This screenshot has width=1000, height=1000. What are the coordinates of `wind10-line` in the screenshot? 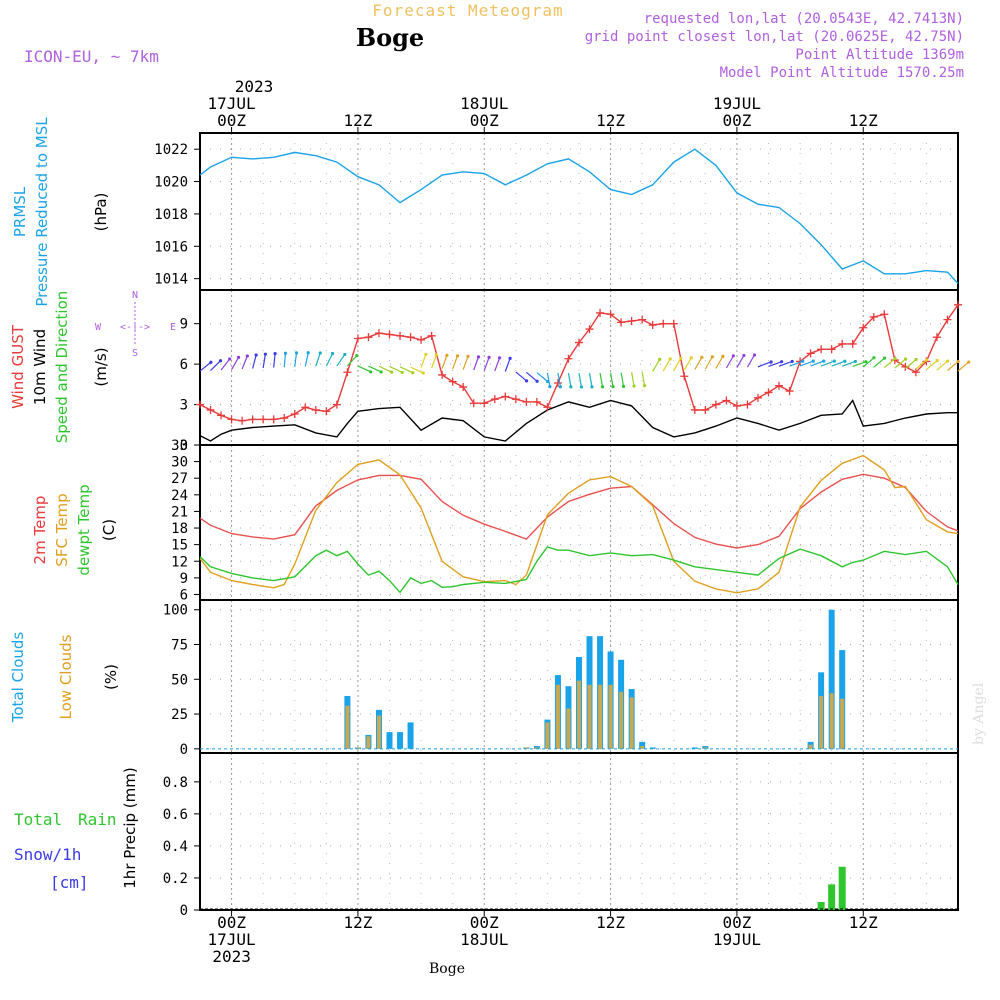 It's located at (578, 420).